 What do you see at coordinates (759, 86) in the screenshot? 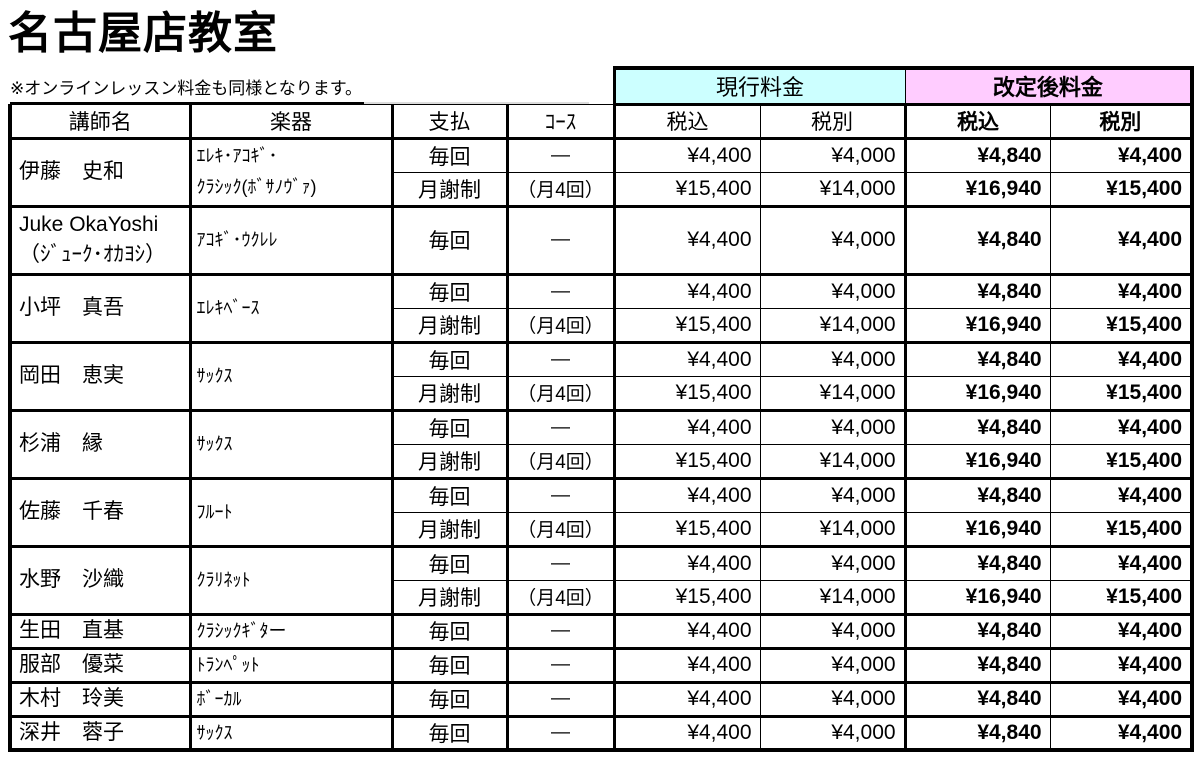
I see `current-price-group-header: 現行料金` at bounding box center [759, 86].